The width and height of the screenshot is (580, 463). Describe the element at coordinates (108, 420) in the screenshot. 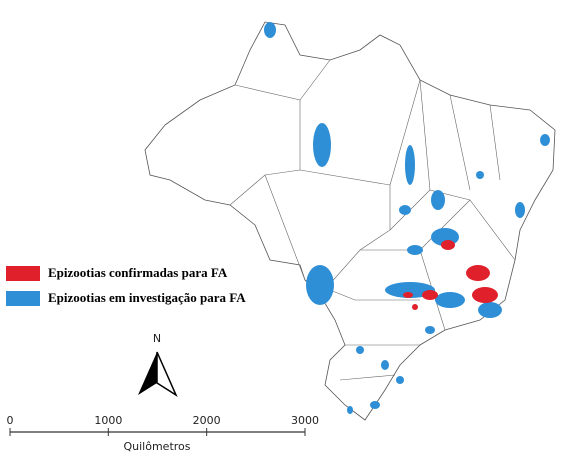

I see `scale-label: 1000` at that location.